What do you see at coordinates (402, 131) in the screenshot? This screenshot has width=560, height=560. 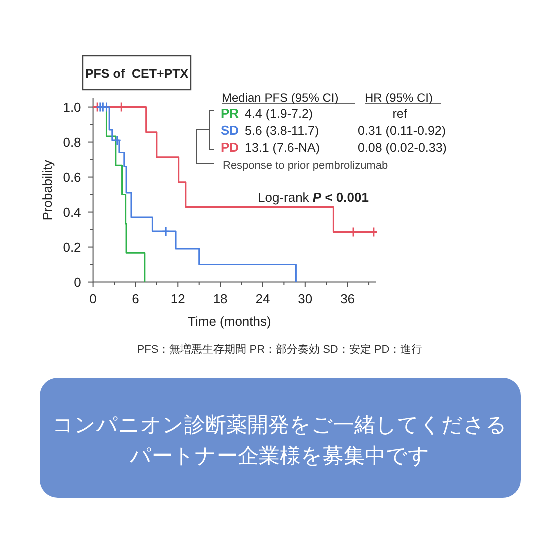 I see `annotation: 0.31 (0.11-0.92)` at bounding box center [402, 131].